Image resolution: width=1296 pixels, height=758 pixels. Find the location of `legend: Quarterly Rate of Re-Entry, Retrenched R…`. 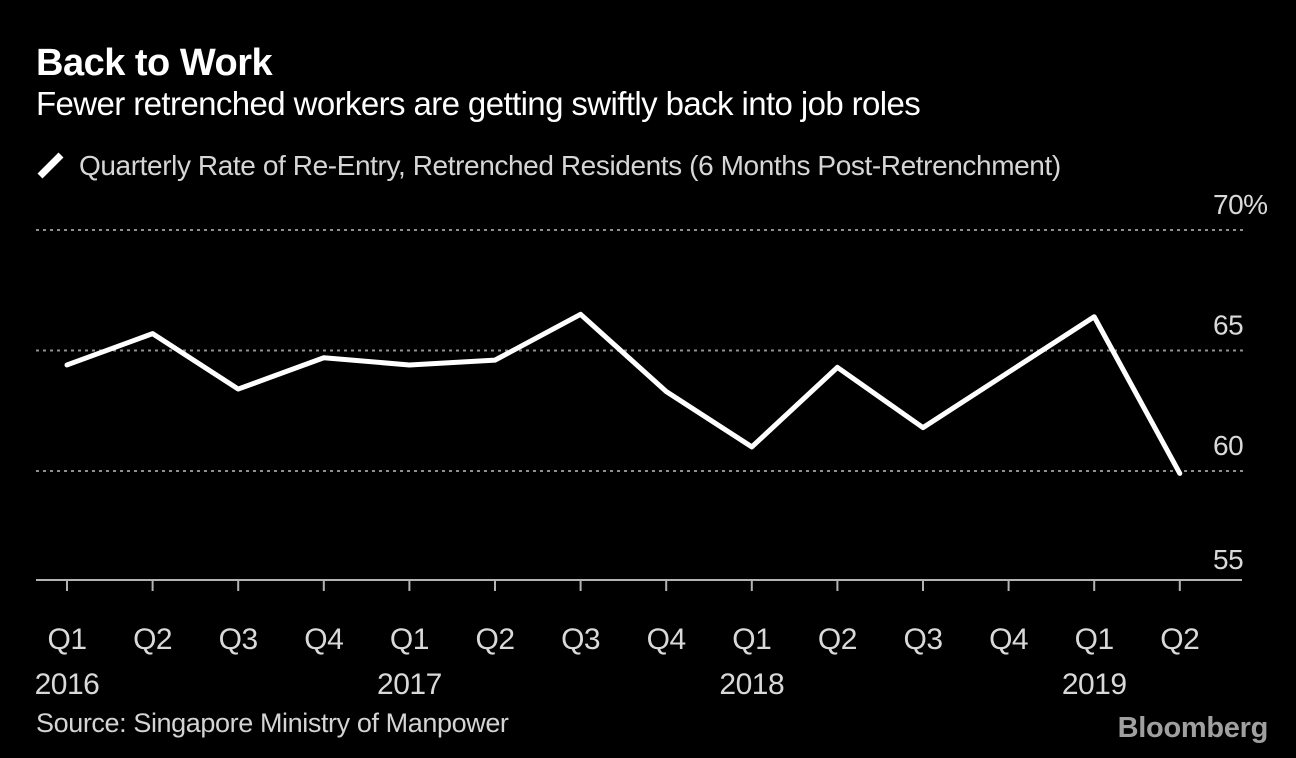

legend: Quarterly Rate of Re-Entry, Retrenched R… is located at coordinates (548, 166).